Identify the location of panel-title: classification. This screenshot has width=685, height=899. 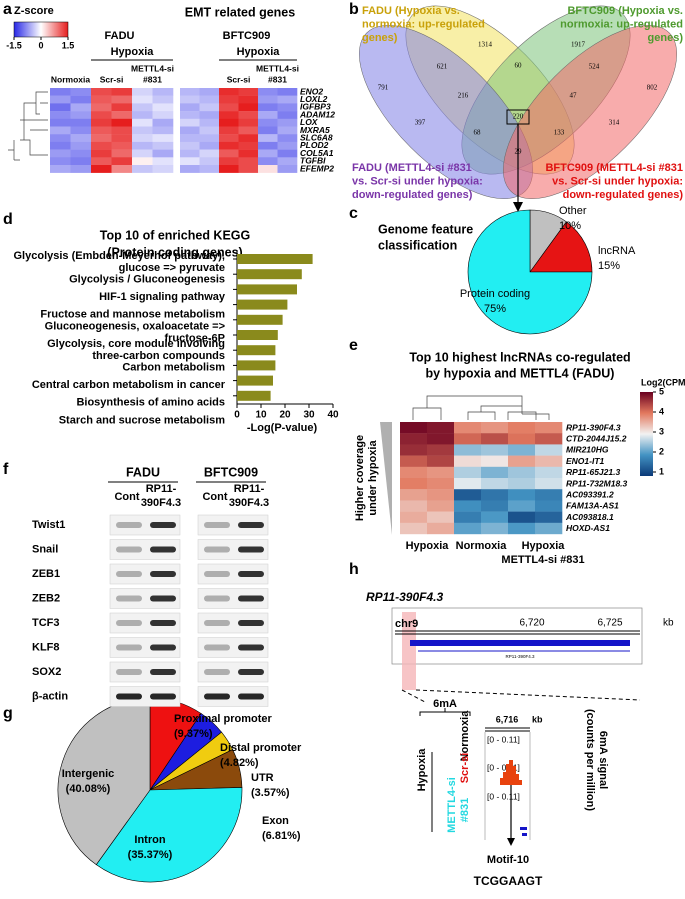
(417, 245).